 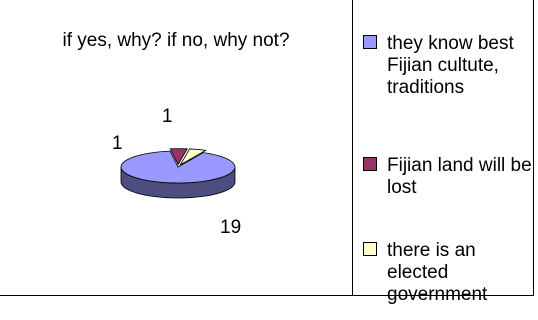 I want to click on data-label-slice-2: 1, so click(x=167, y=116).